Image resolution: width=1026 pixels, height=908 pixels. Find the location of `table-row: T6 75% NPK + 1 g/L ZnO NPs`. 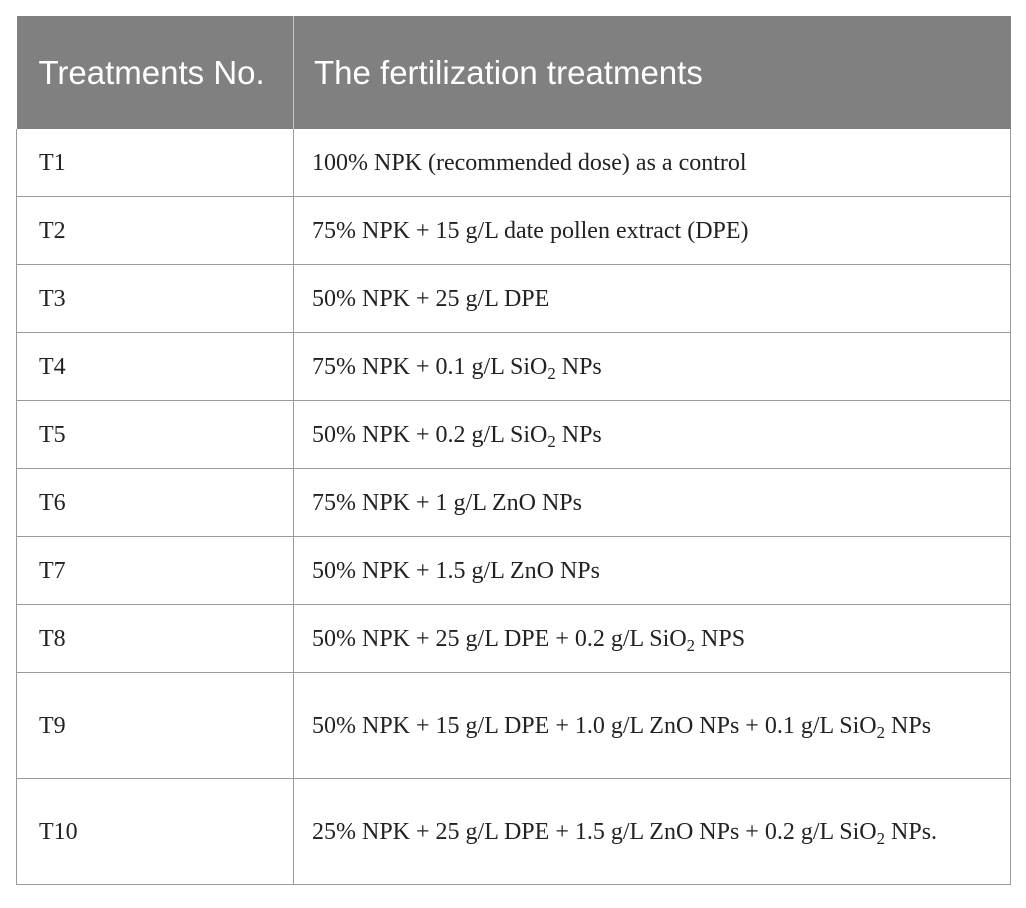

table-row: T6 75% NPK + 1 g/L ZnO NPs is located at coordinates (513, 502).